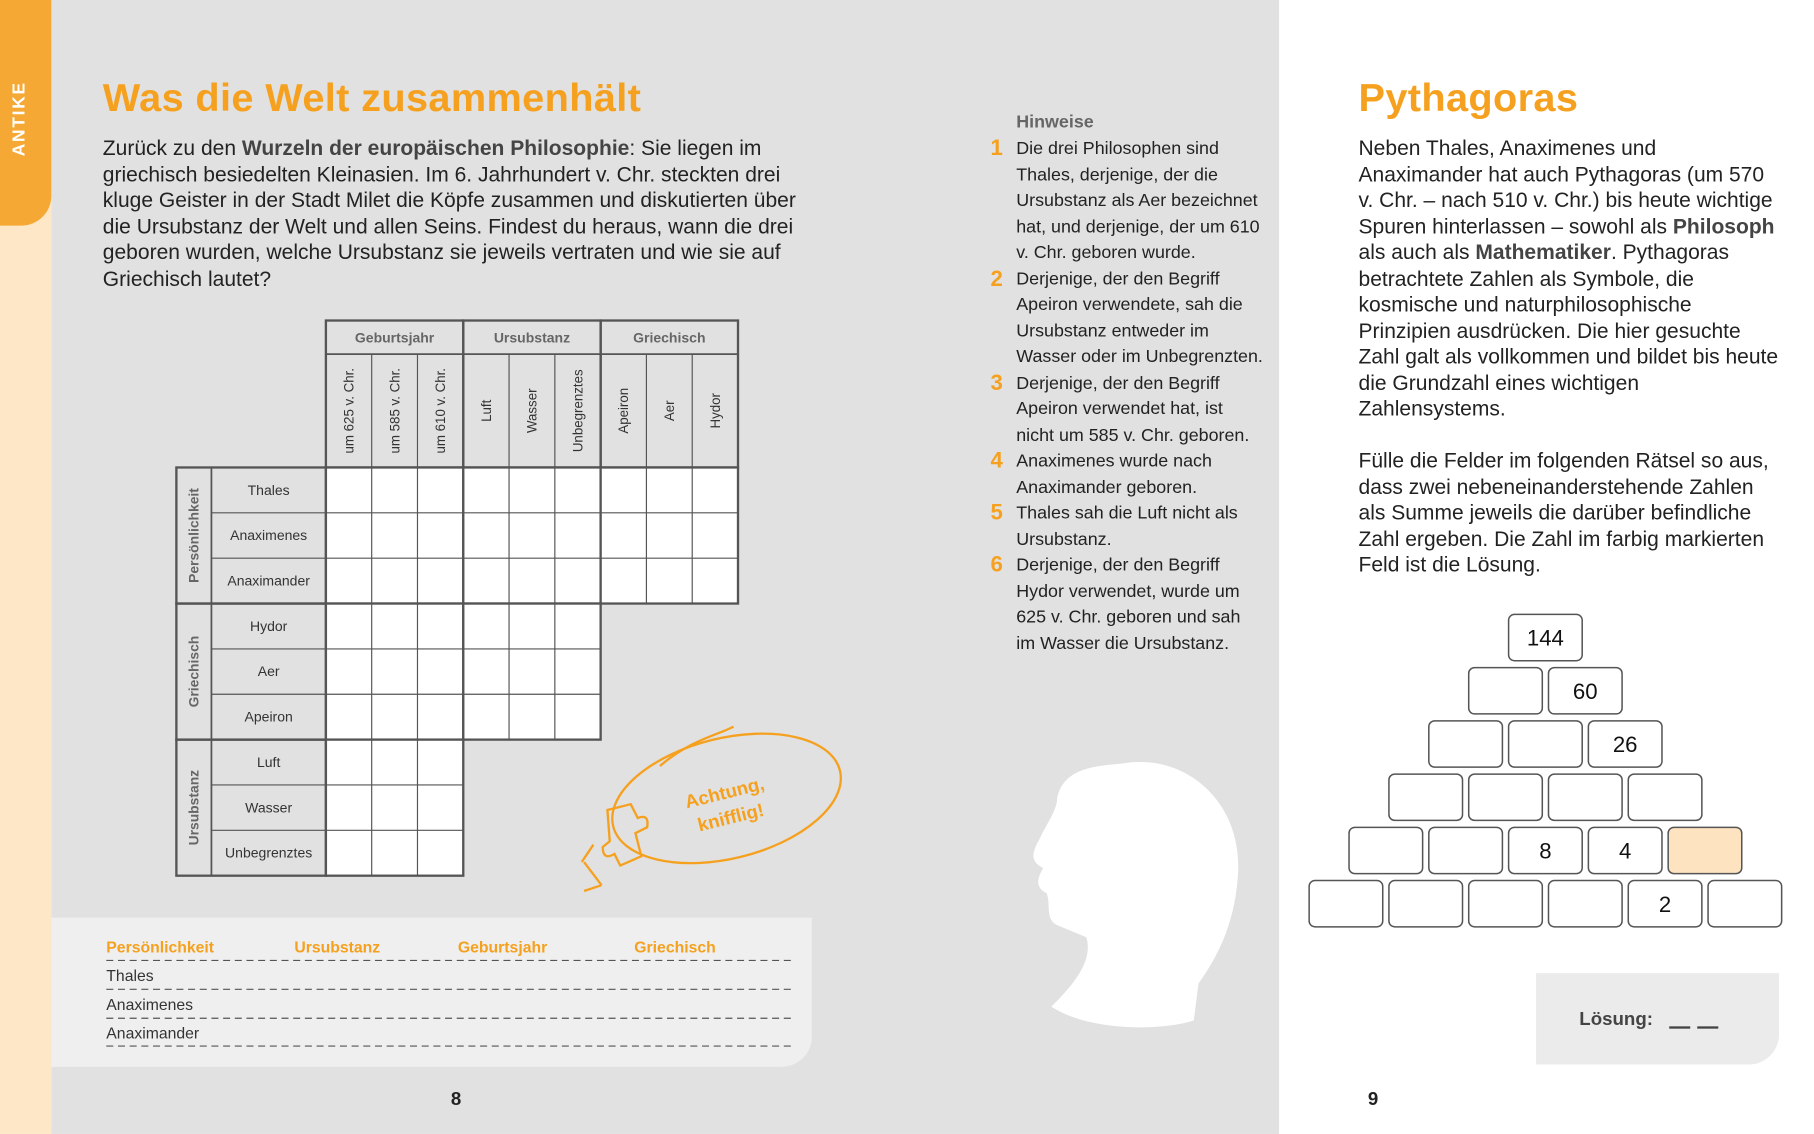 Image resolution: width=1814 pixels, height=1134 pixels. Describe the element at coordinates (697, 746) in the screenshot. I see `bubble-stroke` at that location.